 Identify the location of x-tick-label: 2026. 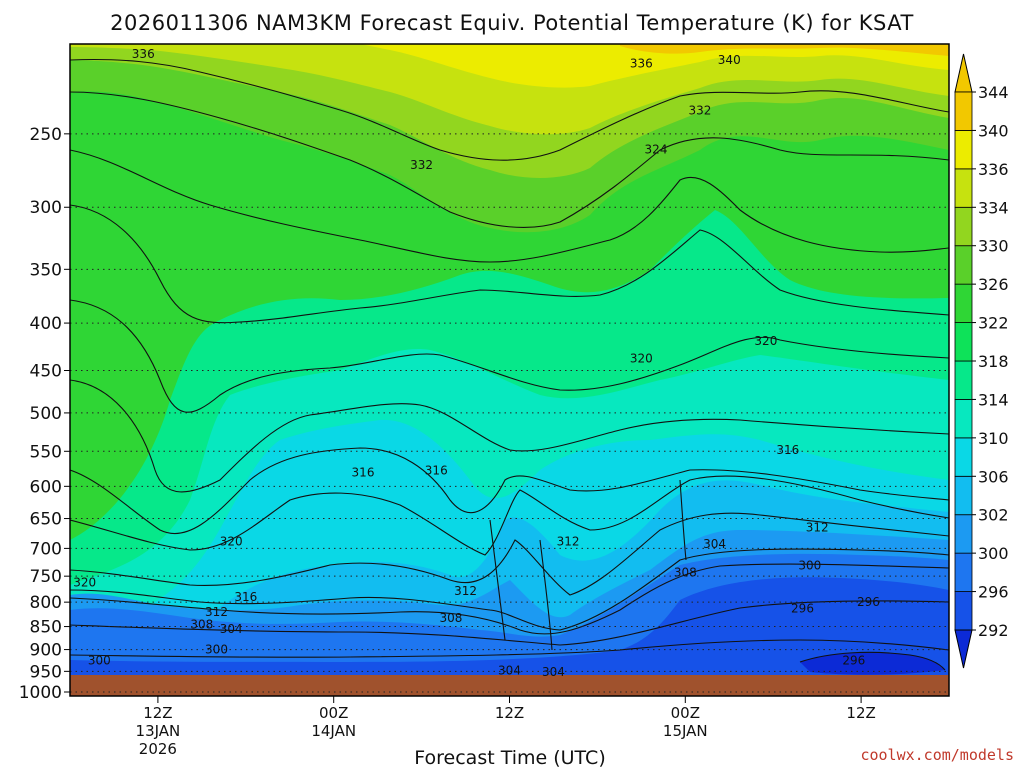
(158, 749).